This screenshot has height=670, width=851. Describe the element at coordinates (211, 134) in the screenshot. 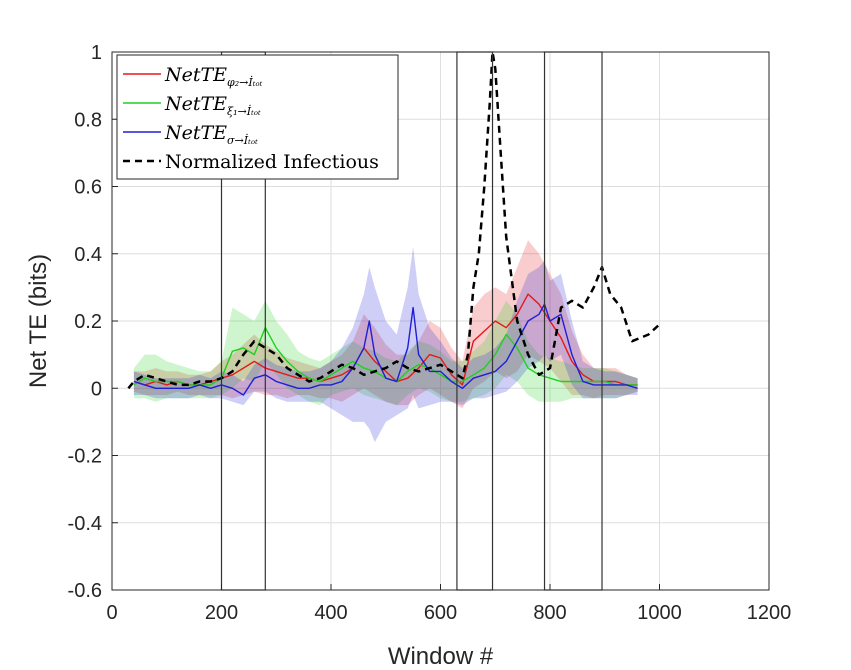

I see `legend-label-2: NetTEσ→İₜₒₜ` at that location.